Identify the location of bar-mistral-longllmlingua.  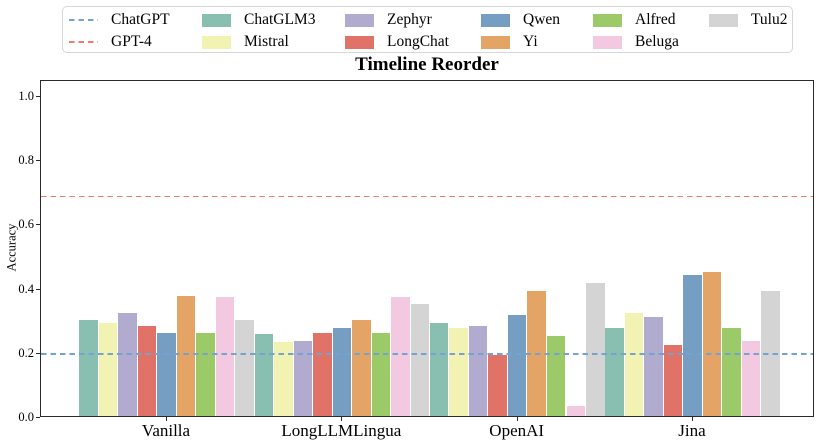
(283, 379).